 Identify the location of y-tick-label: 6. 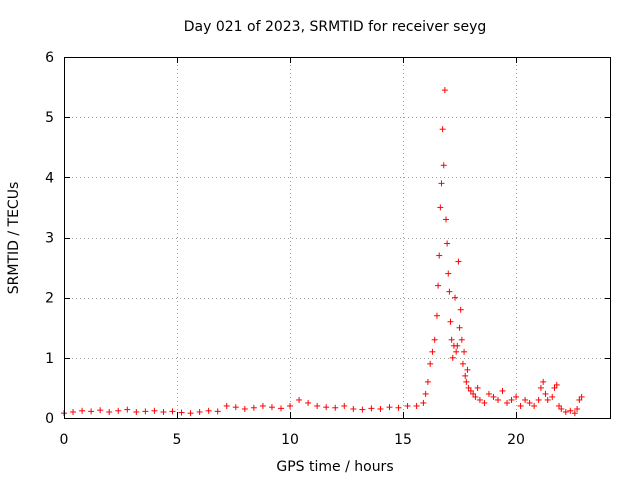
(49, 58).